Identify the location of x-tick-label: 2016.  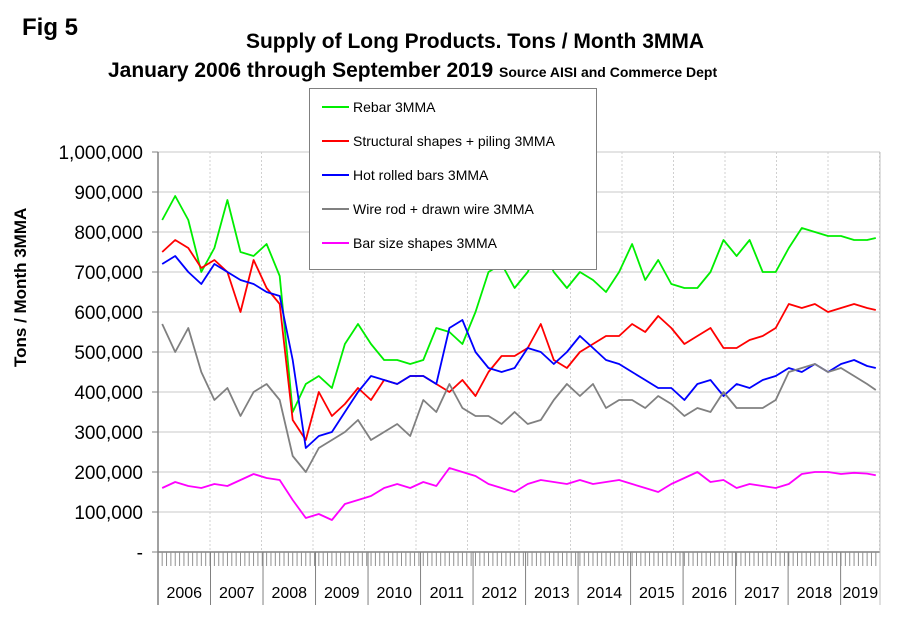
(710, 593).